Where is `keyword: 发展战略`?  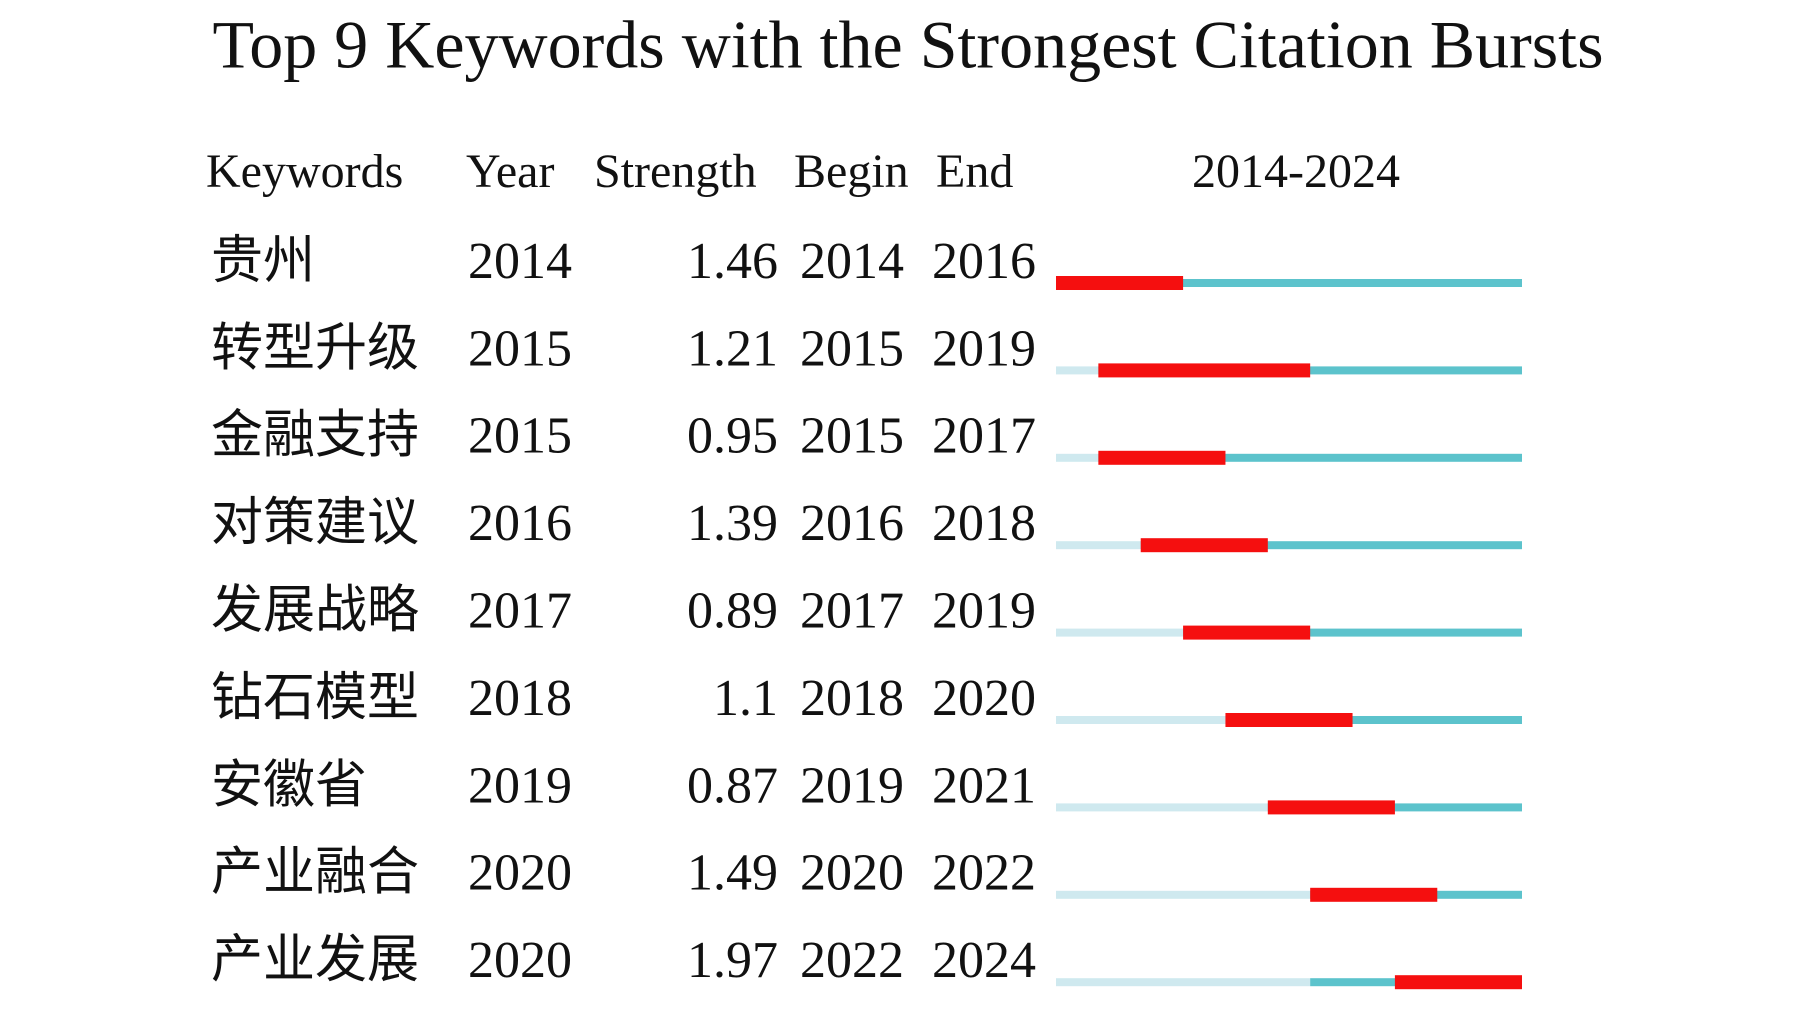 keyword: 发展战略 is located at coordinates (315, 611).